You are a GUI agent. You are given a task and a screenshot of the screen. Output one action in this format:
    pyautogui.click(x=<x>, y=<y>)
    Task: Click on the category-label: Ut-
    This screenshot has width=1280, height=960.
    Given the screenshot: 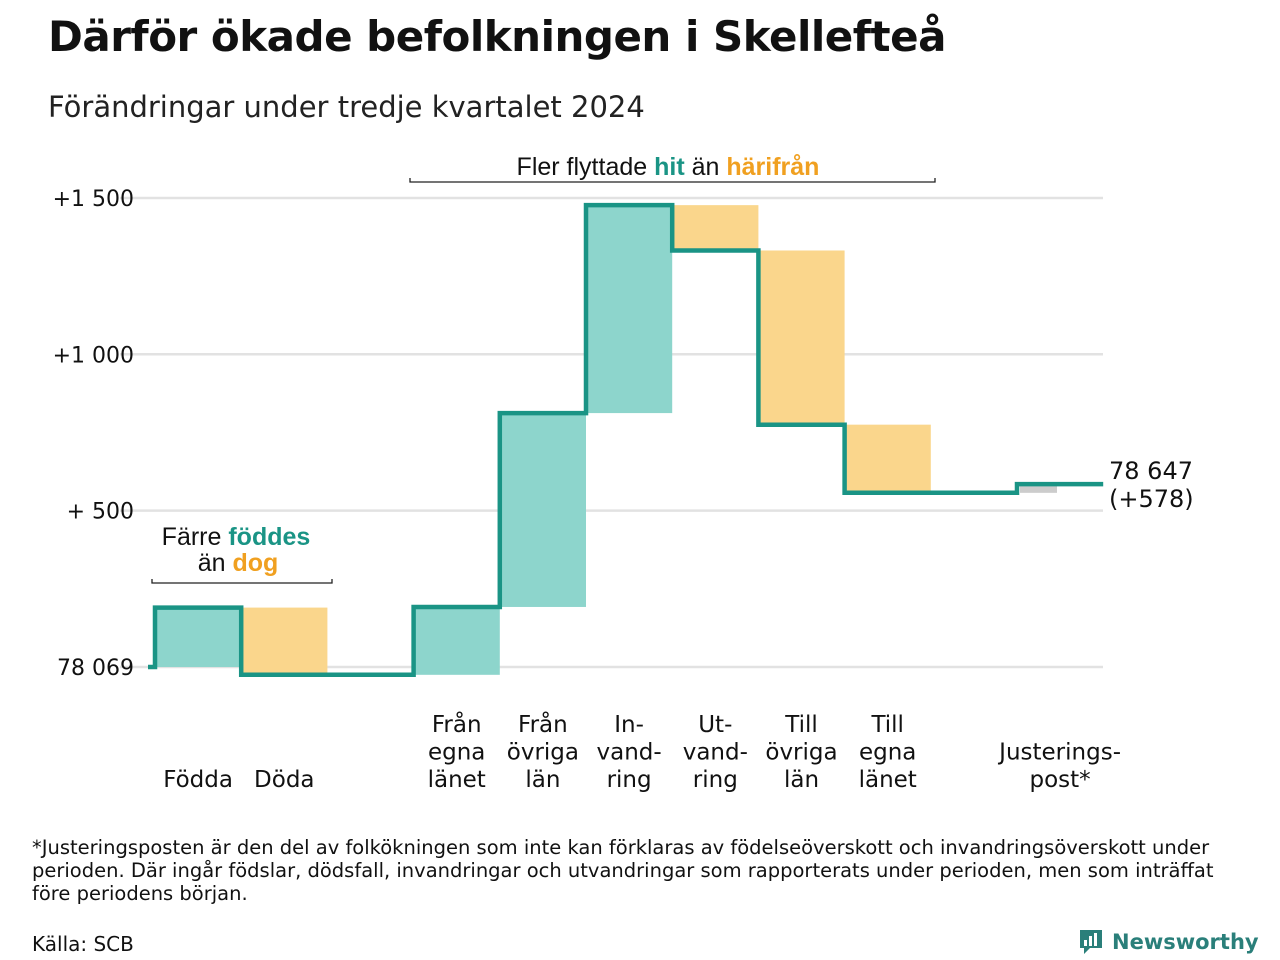 What is the action you would take?
    pyautogui.click(x=715, y=725)
    